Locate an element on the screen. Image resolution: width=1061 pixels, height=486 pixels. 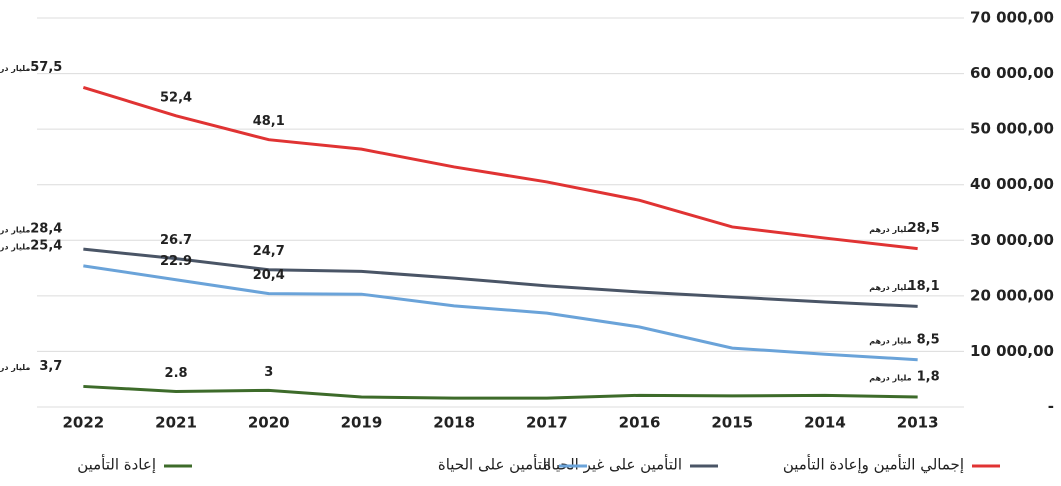
y-tick-label: 50 000,00 is located at coordinates (1012, 129).